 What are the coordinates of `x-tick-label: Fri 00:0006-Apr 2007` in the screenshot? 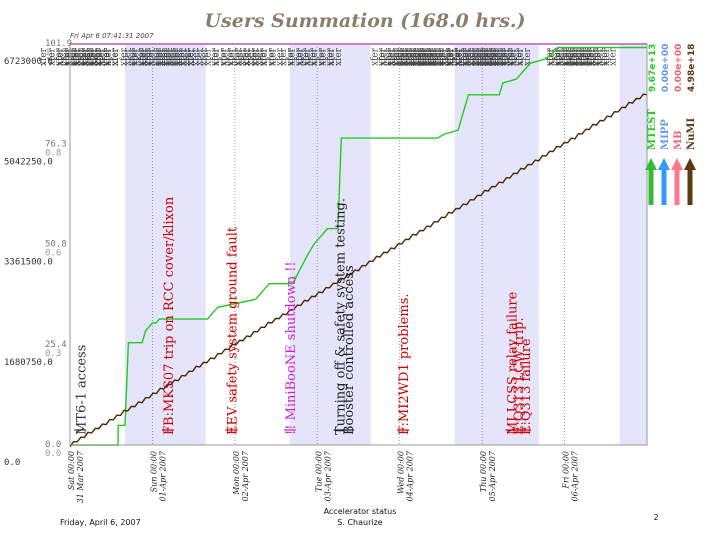 It's located at (571, 475).